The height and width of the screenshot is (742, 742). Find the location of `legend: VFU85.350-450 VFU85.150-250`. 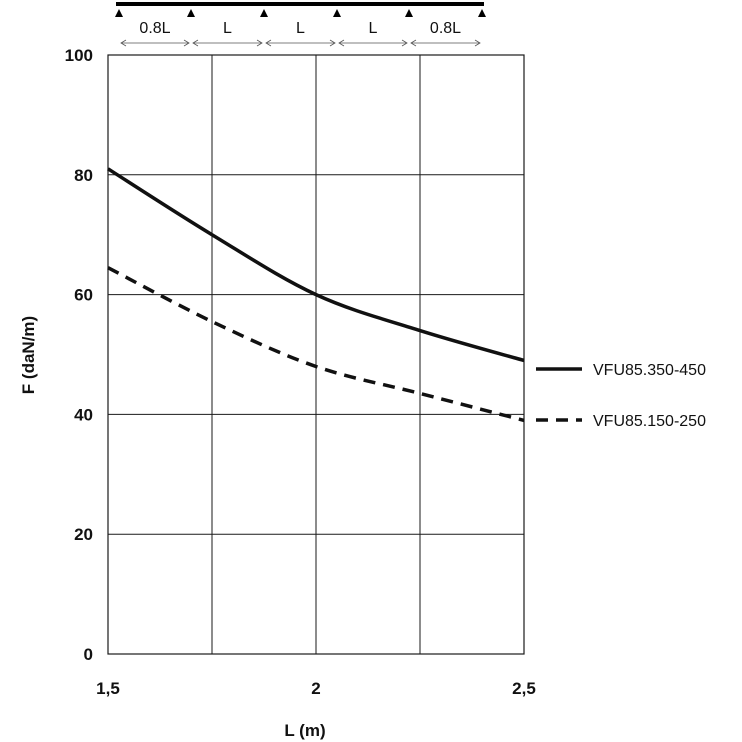

legend: VFU85.350-450 VFU85.150-250 is located at coordinates (621, 396).